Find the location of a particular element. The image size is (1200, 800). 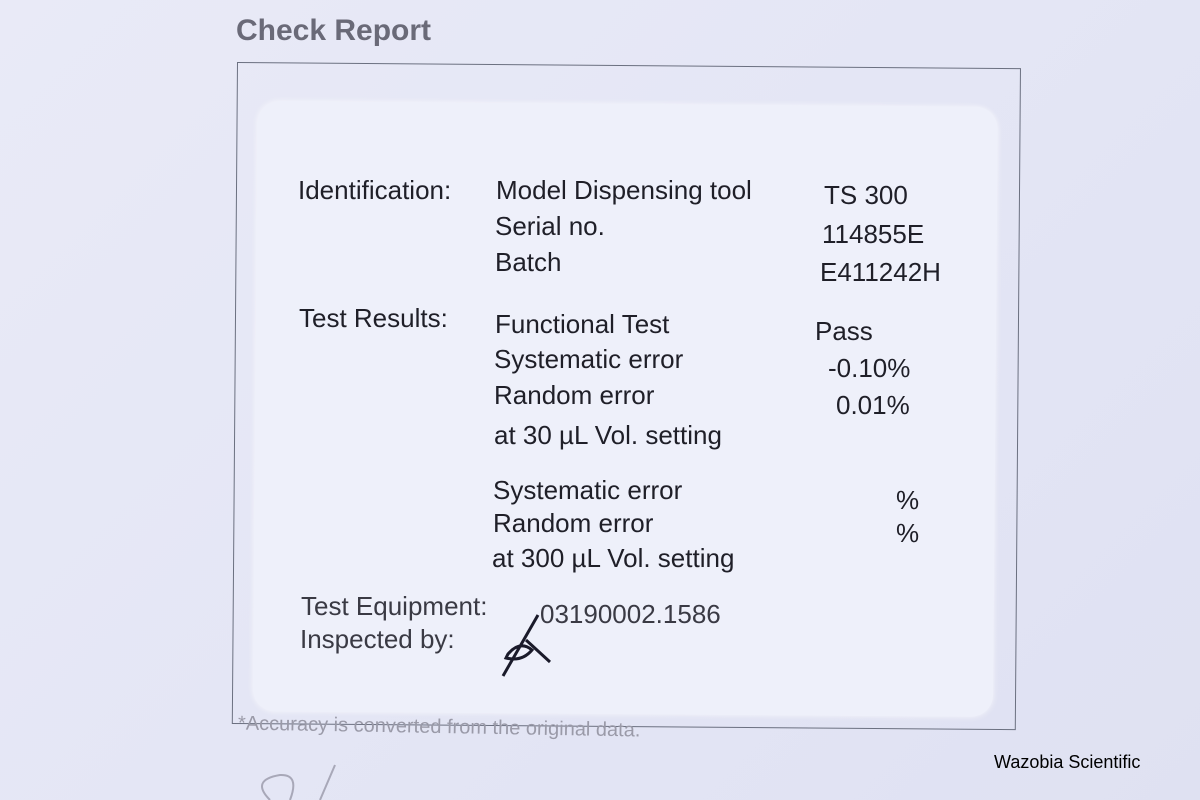

page-title: Check Report is located at coordinates (334, 30).